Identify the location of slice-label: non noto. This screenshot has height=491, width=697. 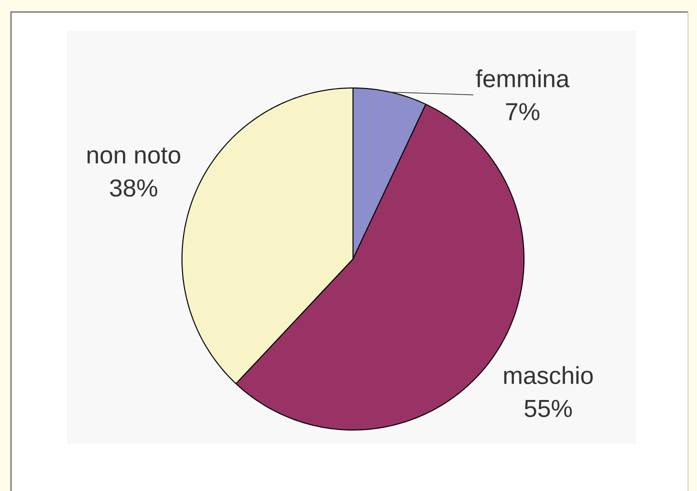
(134, 156).